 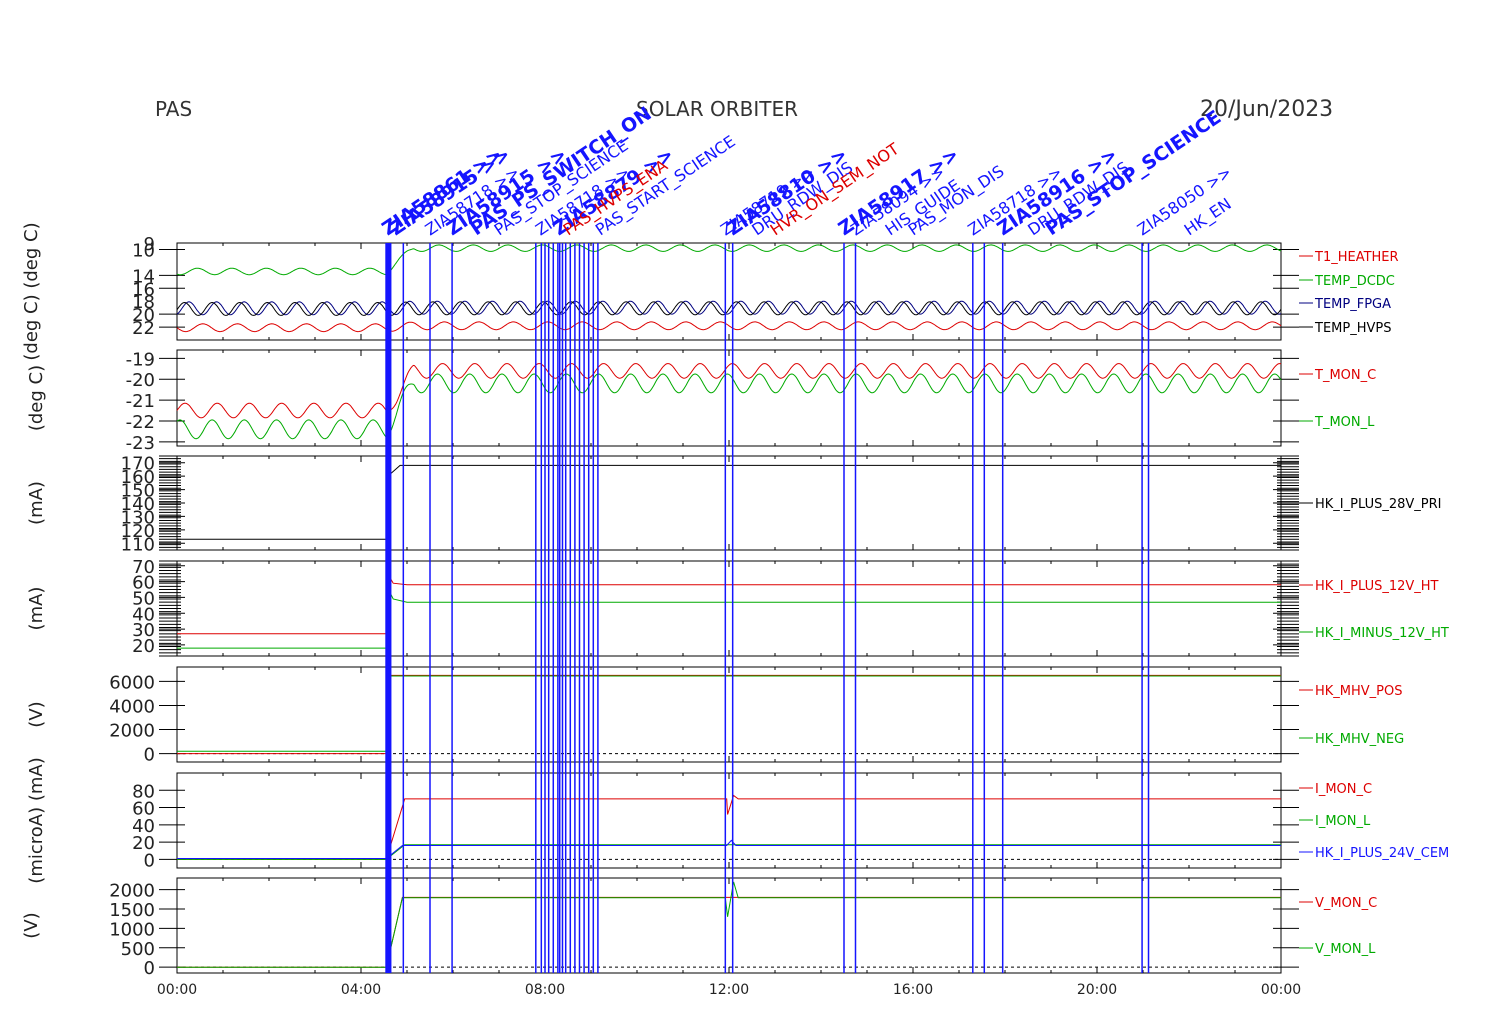 What do you see at coordinates (143, 302) in the screenshot?
I see `y-tick-label: 18` at bounding box center [143, 302].